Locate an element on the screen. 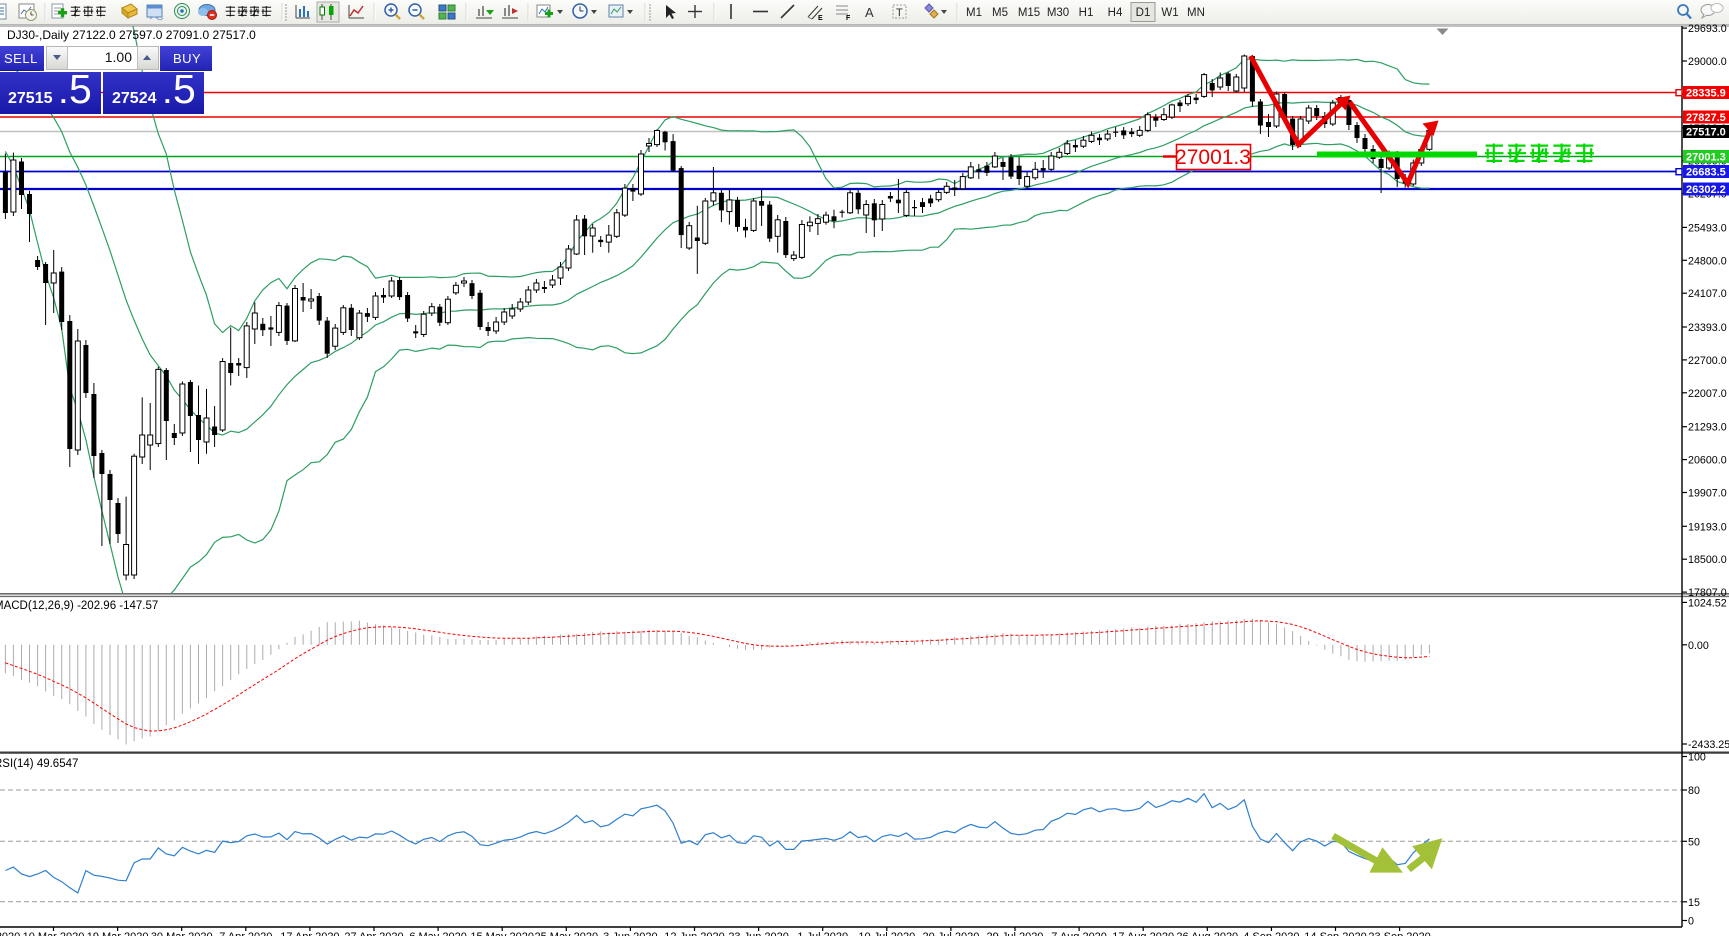 The image size is (1729, 936). svg-text: RSI(14) 49.6547 is located at coordinates (39, 764).